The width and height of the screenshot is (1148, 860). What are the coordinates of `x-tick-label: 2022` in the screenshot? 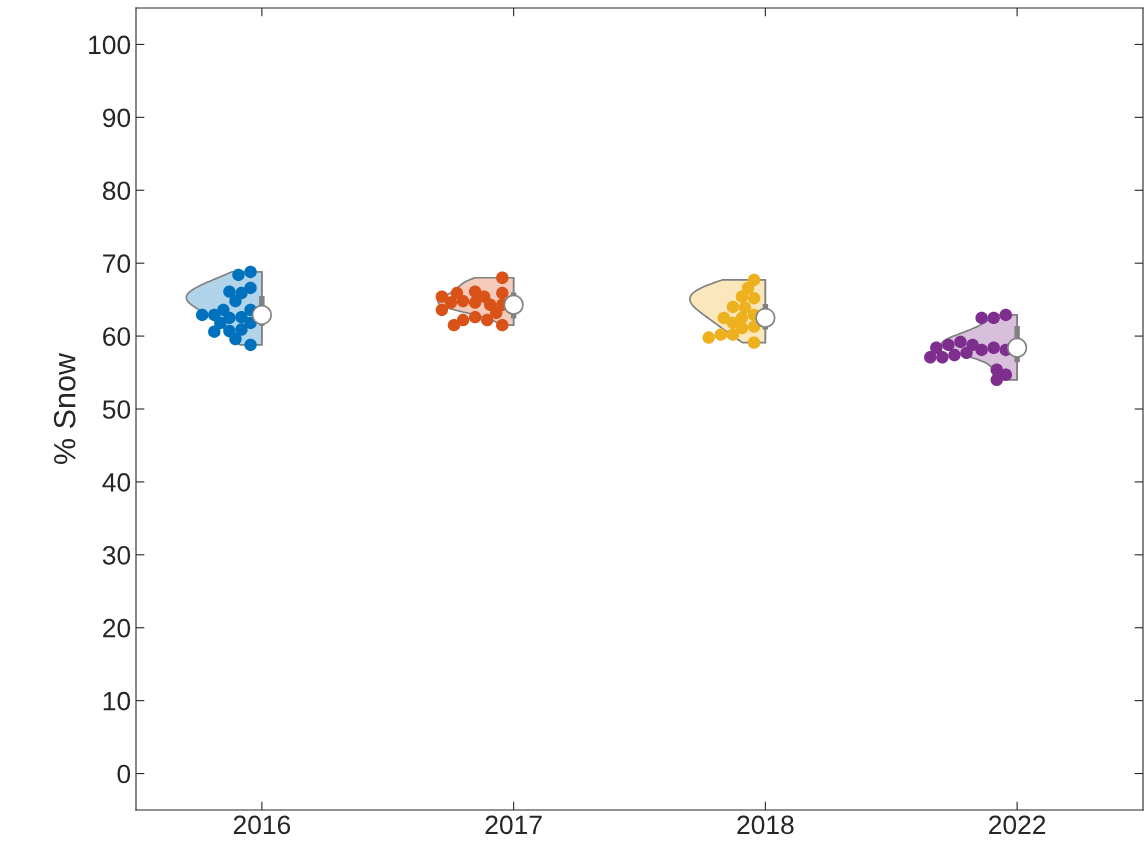 It's located at (1017, 825).